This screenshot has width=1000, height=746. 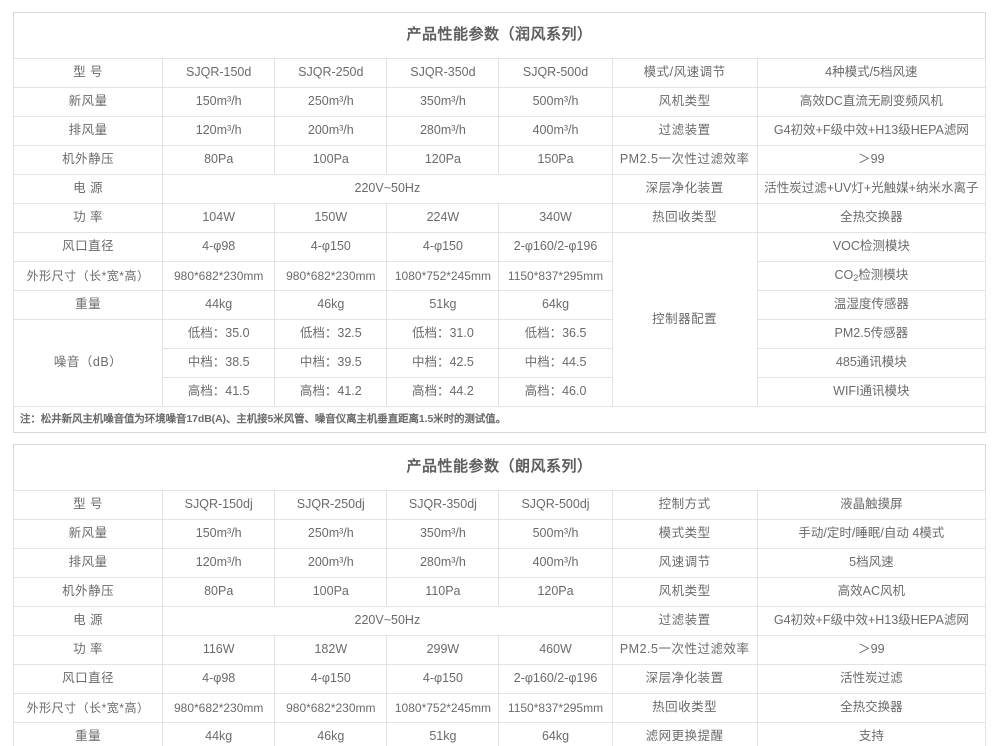 I want to click on table-row: 机外静压 80Pa 100Pa 110Pa 120Pa 风机类型 高效AC风机, so click(x=499, y=592).